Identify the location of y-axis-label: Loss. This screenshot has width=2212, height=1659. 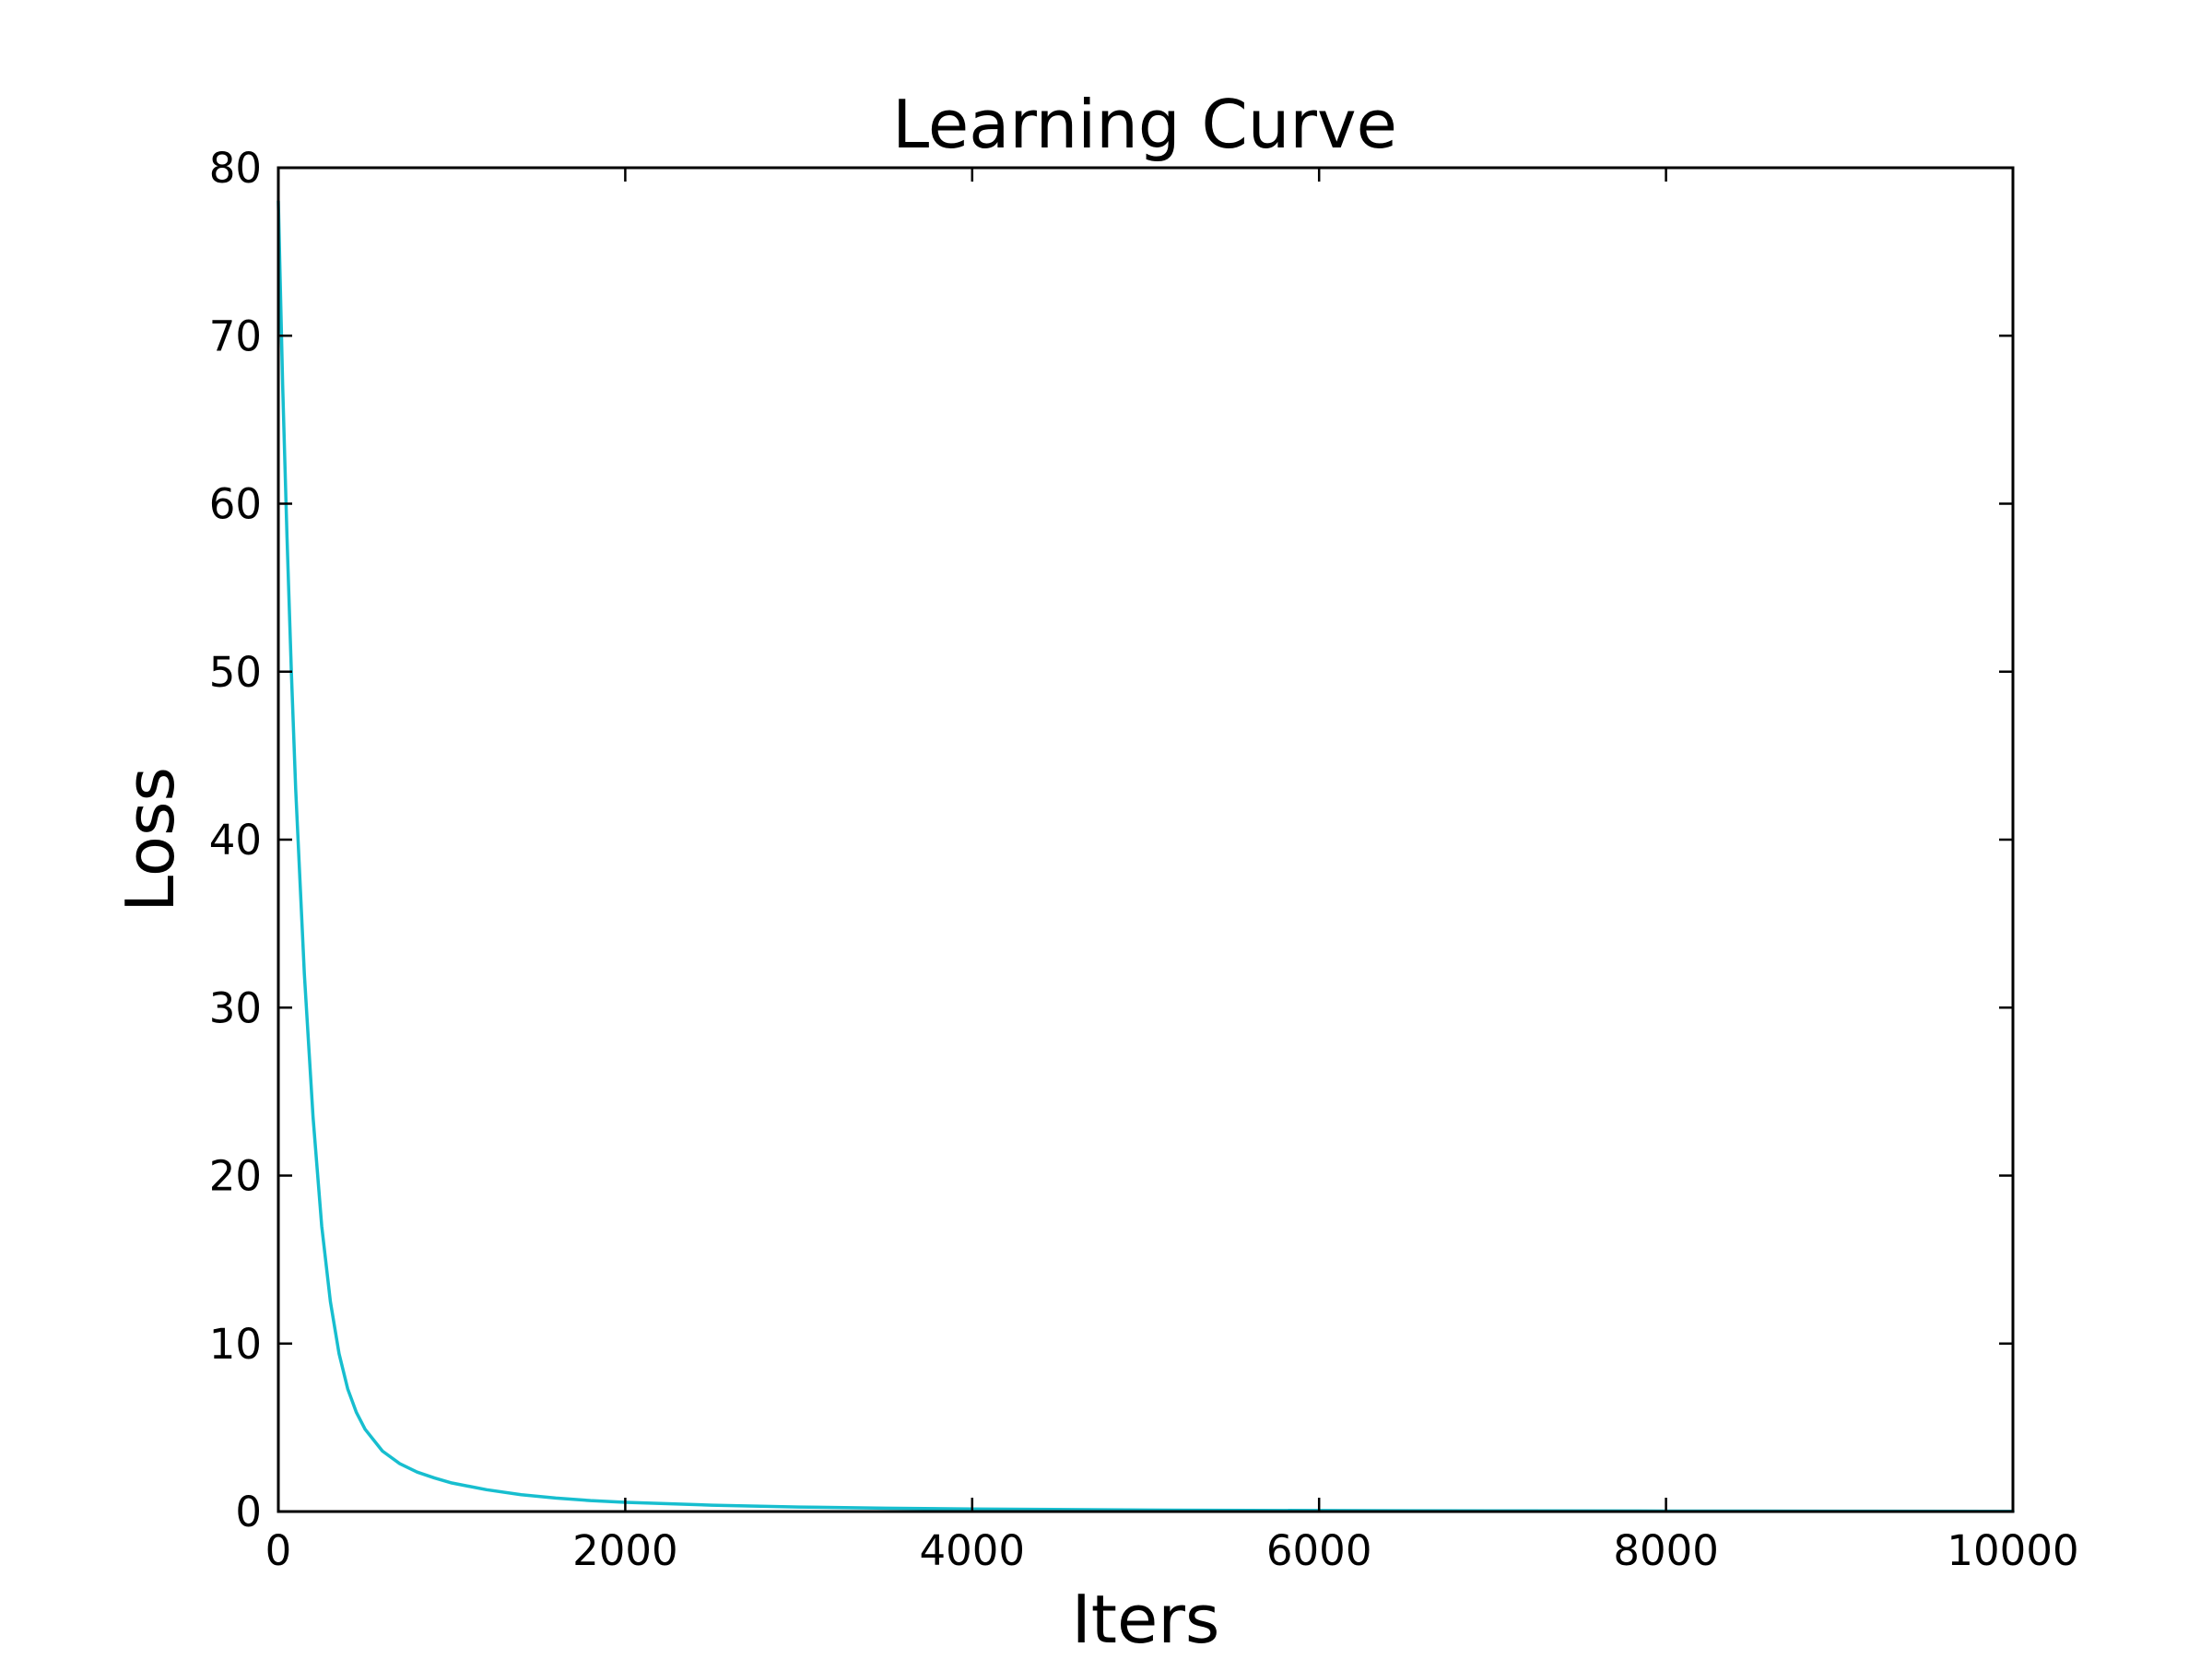
(150, 839).